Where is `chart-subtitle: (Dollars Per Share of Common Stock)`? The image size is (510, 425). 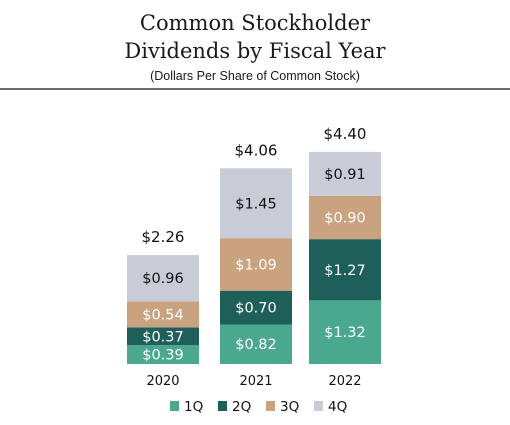 chart-subtitle: (Dollars Per Share of Common Stock) is located at coordinates (255, 76).